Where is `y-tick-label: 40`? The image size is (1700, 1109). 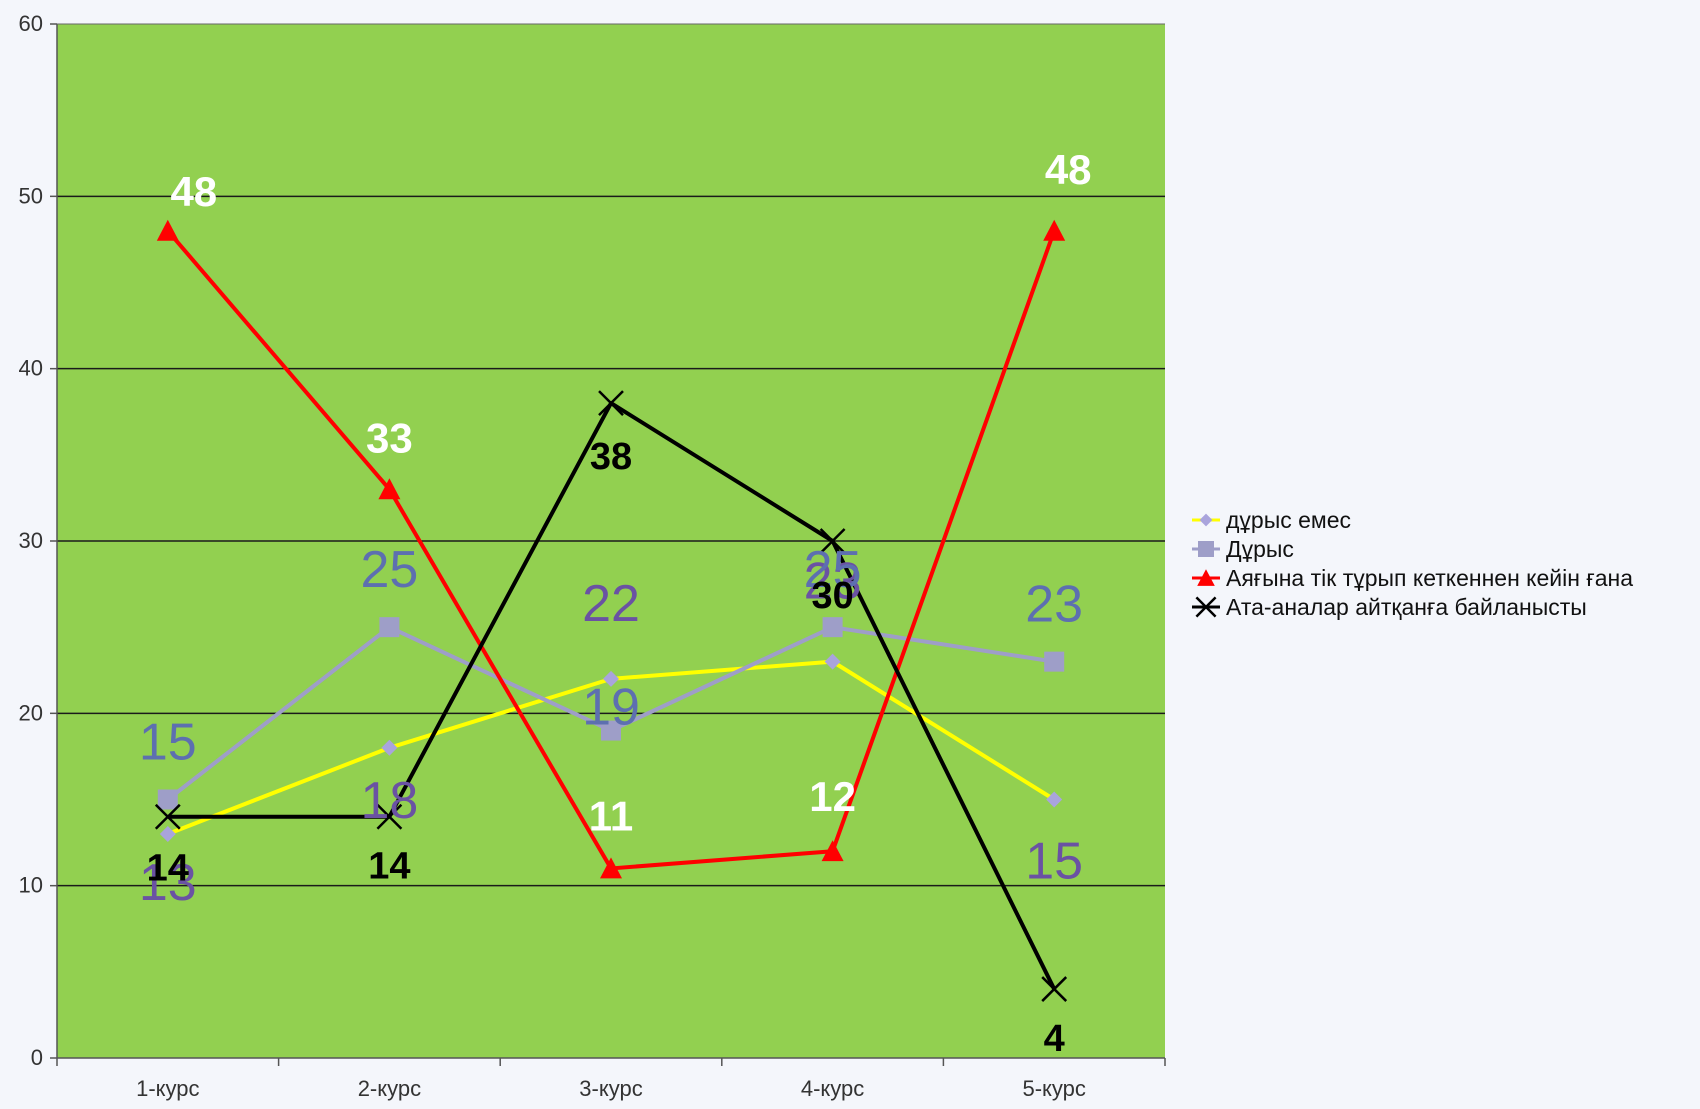 y-tick-label: 40 is located at coordinates (31, 368).